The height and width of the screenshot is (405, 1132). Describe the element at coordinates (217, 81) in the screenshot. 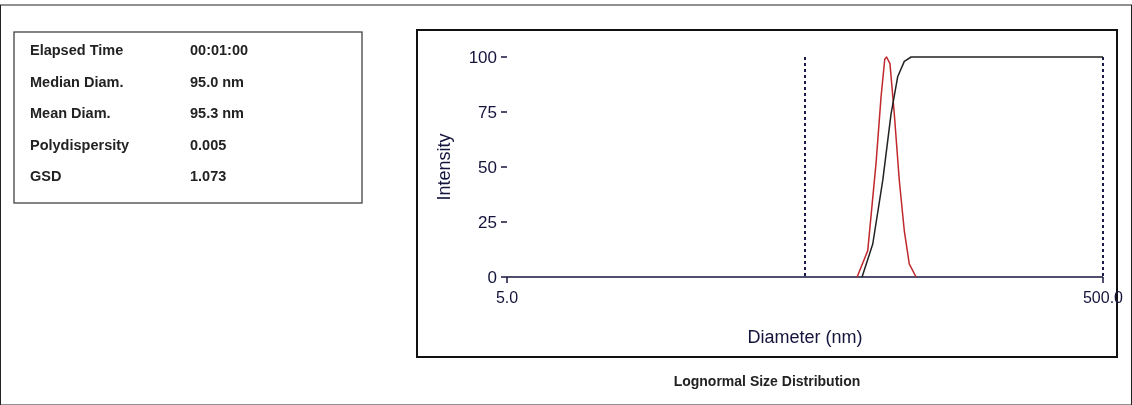

I see `text: 95.0 nm` at that location.